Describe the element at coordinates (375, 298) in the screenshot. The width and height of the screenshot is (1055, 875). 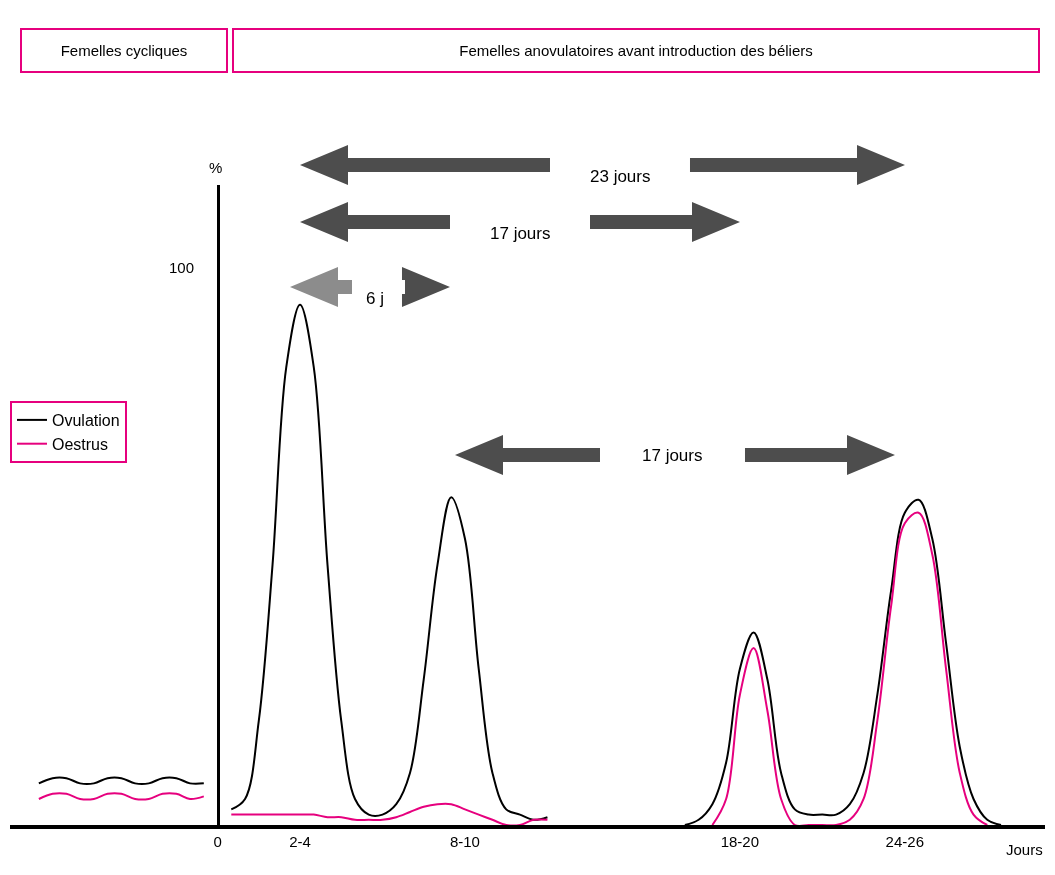
I see `annotation: 6 j` at that location.